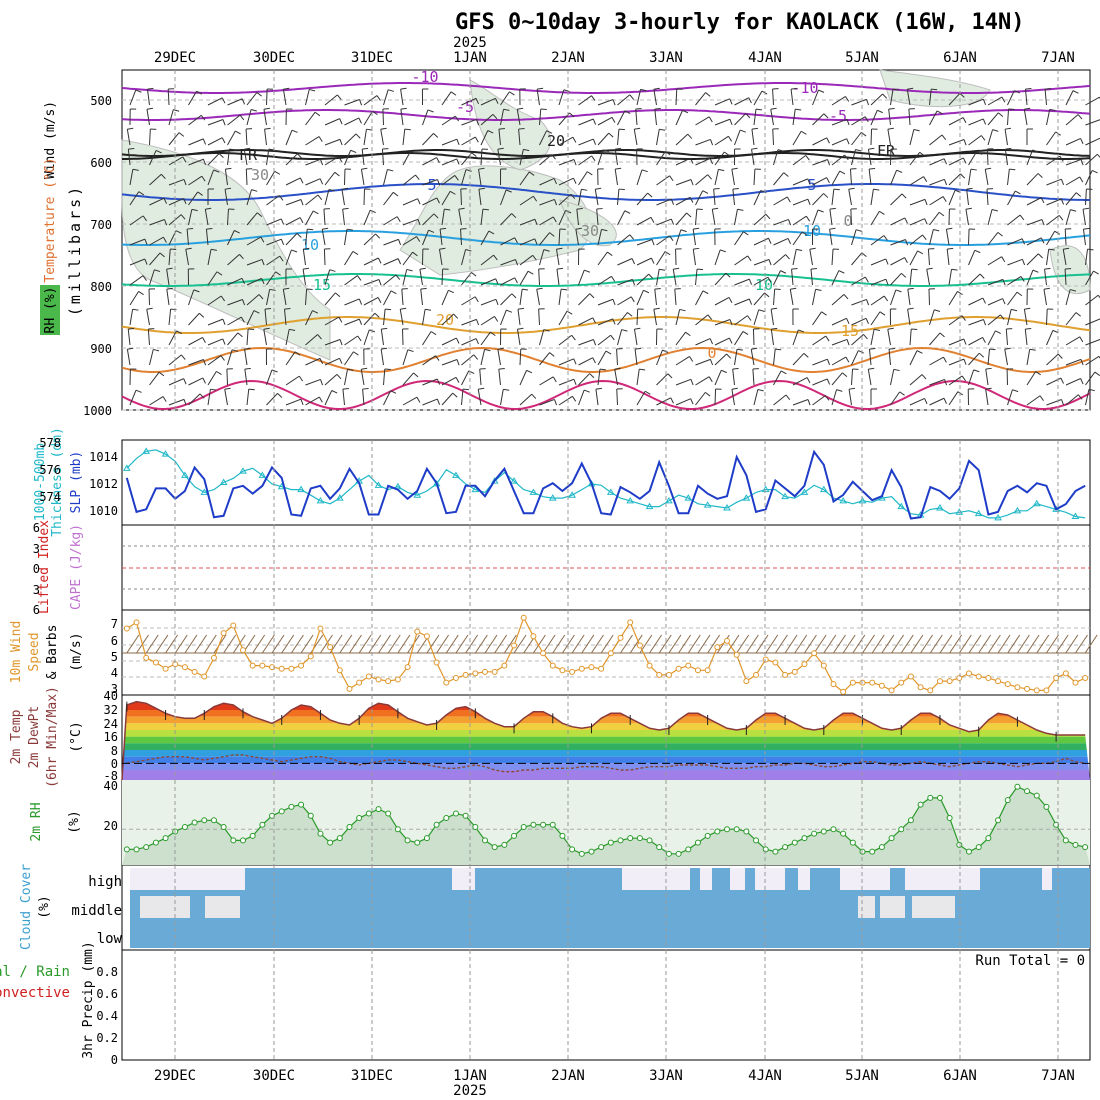 Image resolution: width=1100 pixels, height=1100 pixels. Describe the element at coordinates (322, 285) in the screenshot. I see `contour-label: 15` at that location.